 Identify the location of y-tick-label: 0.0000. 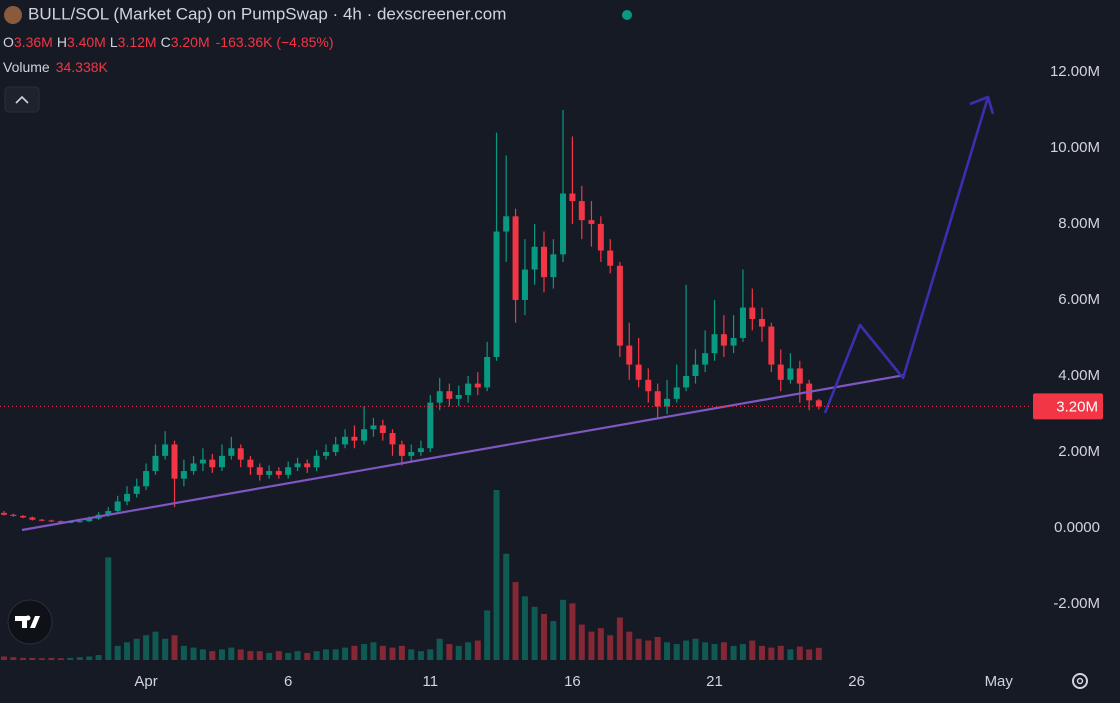
(1077, 527).